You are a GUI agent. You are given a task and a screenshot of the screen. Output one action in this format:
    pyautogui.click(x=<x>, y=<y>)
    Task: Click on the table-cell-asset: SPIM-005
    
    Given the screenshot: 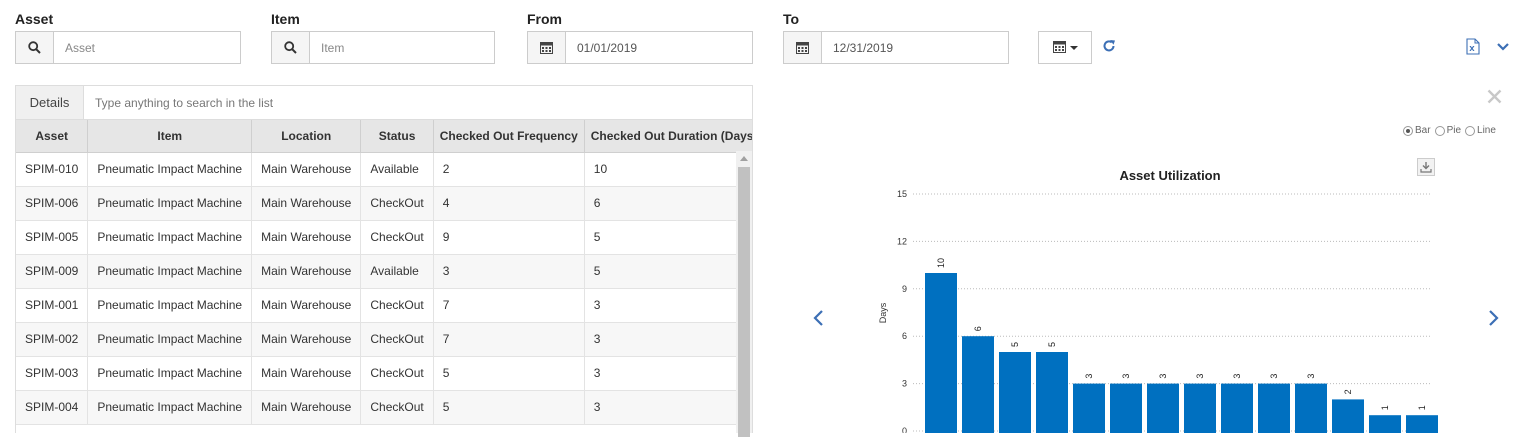 What is the action you would take?
    pyautogui.click(x=52, y=237)
    